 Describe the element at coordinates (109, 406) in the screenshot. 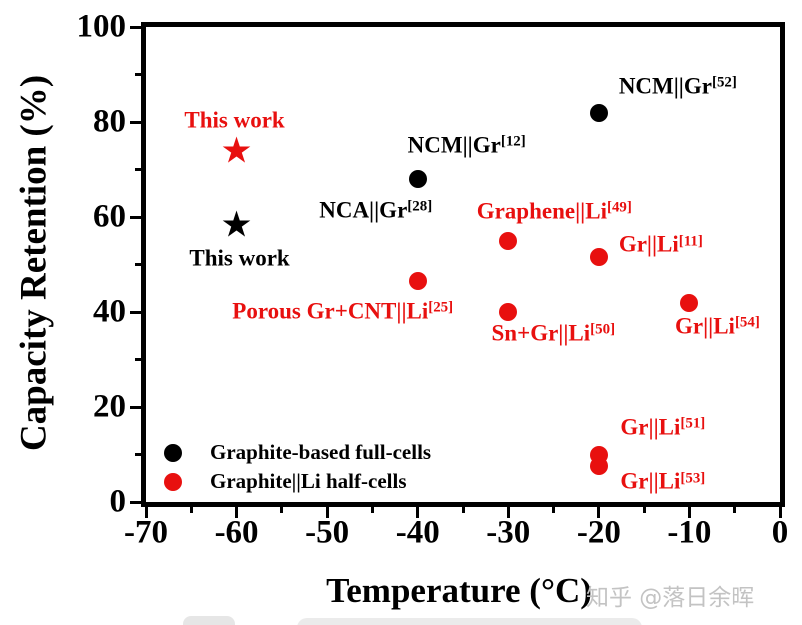

I see `y-tick-label: 20` at that location.